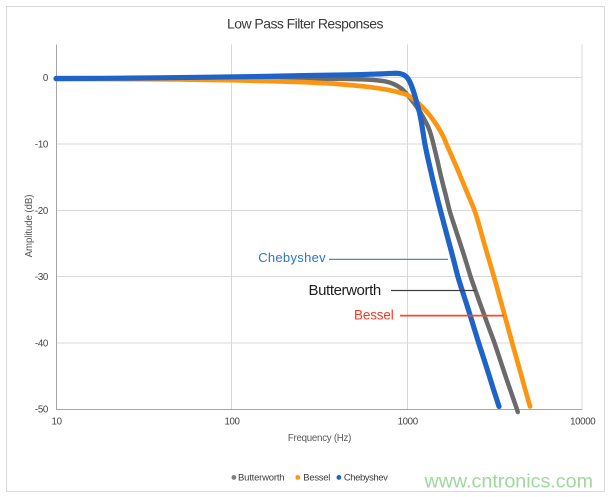 The width and height of the screenshot is (612, 497). I want to click on svg-text: -50, so click(42, 410).